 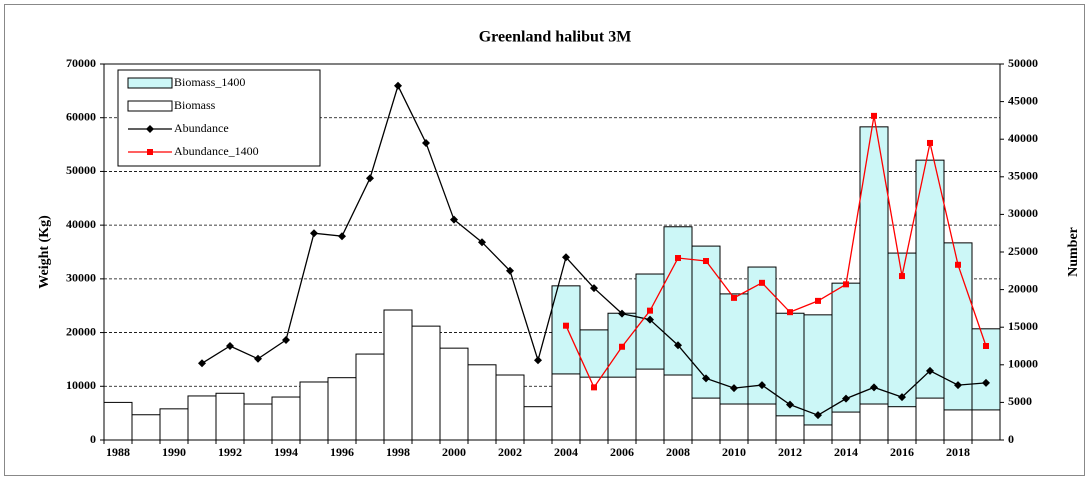 I want to click on y2-tick-label: 15000, so click(x=1023, y=326).